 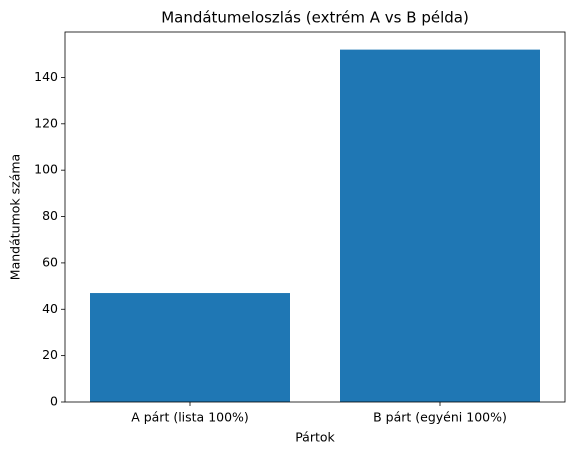 I want to click on y-tick-label: 0, so click(x=54, y=401).